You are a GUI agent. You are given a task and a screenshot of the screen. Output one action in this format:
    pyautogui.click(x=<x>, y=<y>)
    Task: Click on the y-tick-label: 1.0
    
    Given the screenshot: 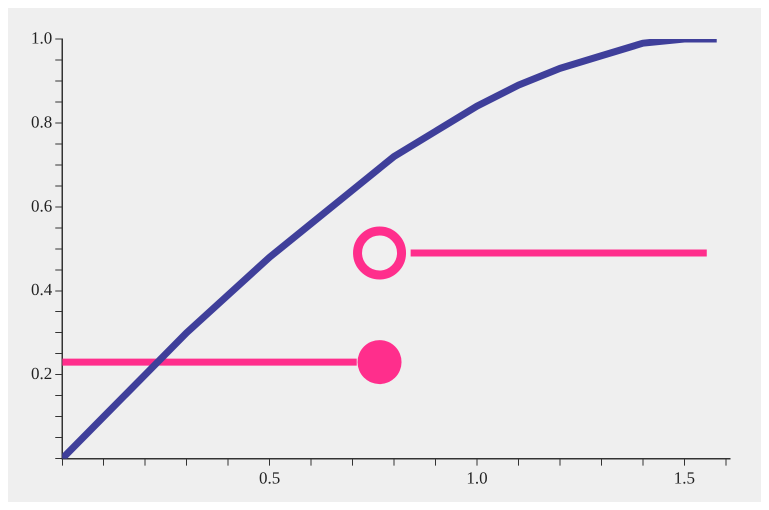 What is the action you would take?
    pyautogui.click(x=41, y=38)
    